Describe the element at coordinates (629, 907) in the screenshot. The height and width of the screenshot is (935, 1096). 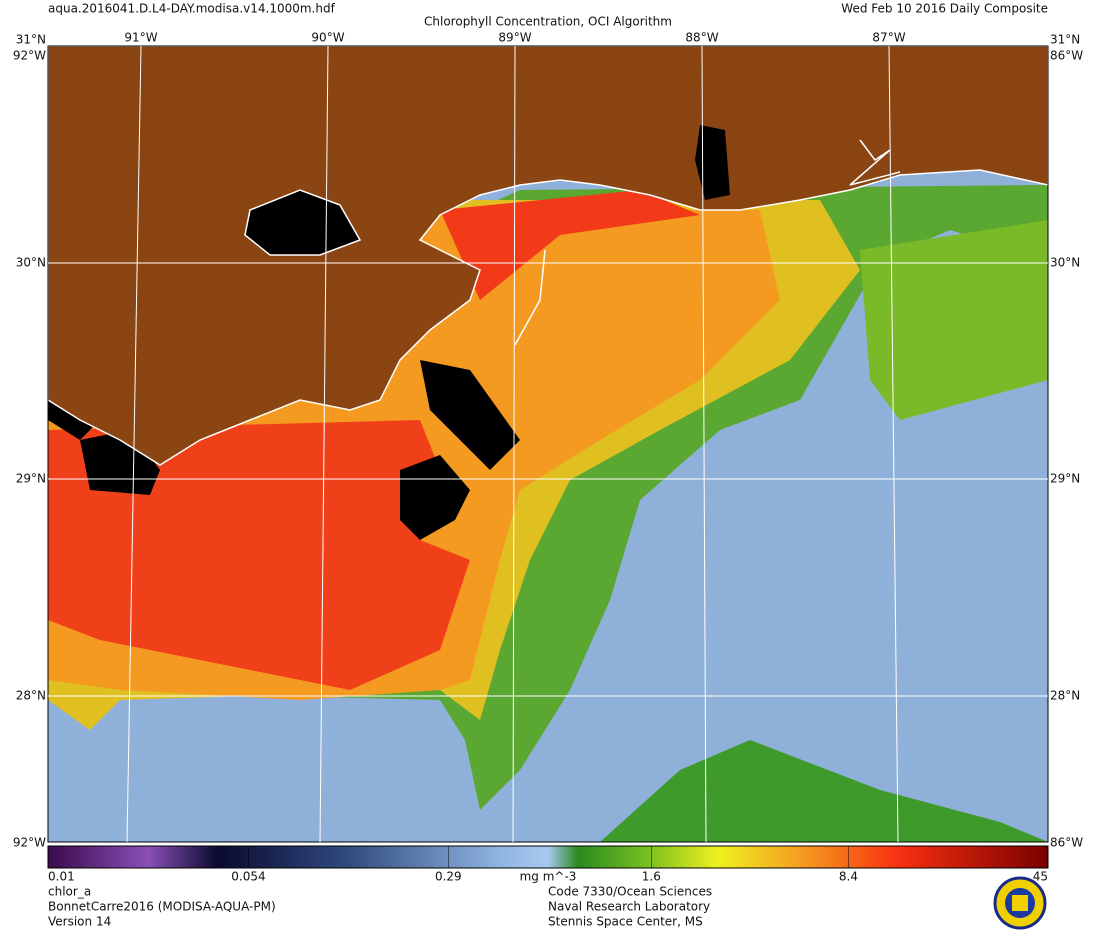
I see `footer-center: Naval Research Laboratory` at that location.